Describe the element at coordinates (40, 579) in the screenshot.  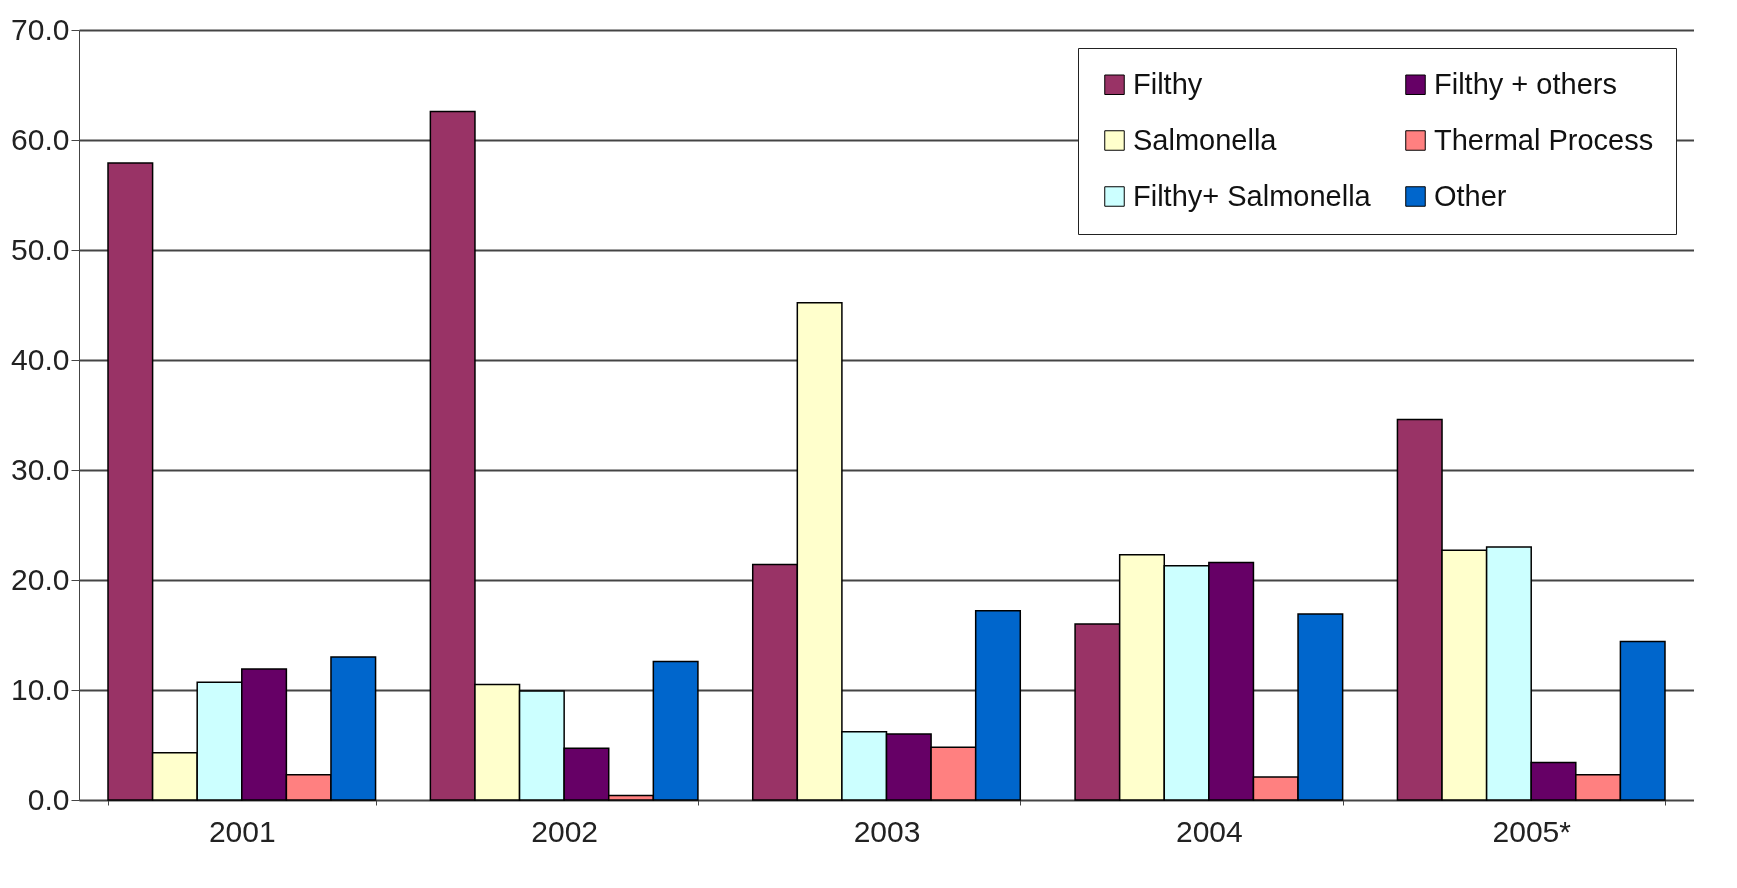
I see `y-tick-label: 20.0` at that location.